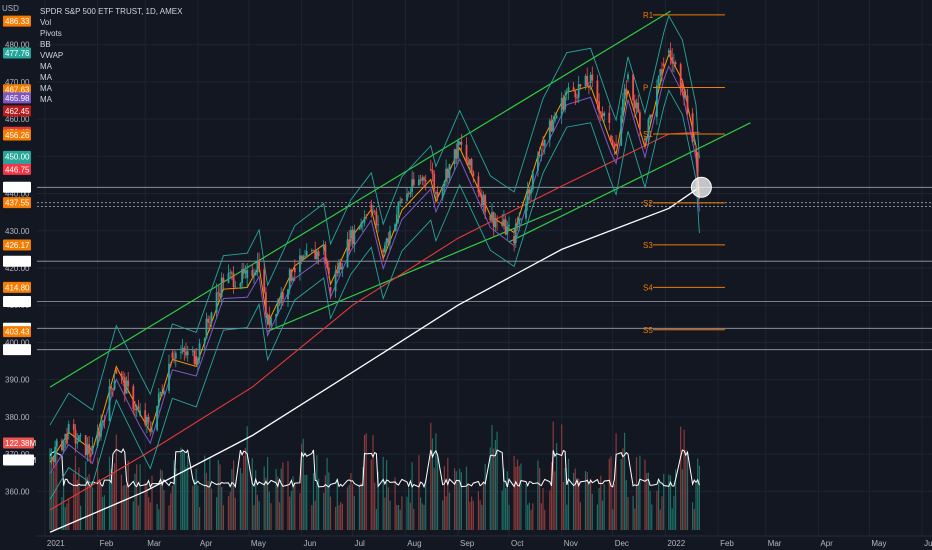 Image resolution: width=932 pixels, height=550 pixels. What do you see at coordinates (46, 66) in the screenshot?
I see `indicator-ma-1: MA` at bounding box center [46, 66].